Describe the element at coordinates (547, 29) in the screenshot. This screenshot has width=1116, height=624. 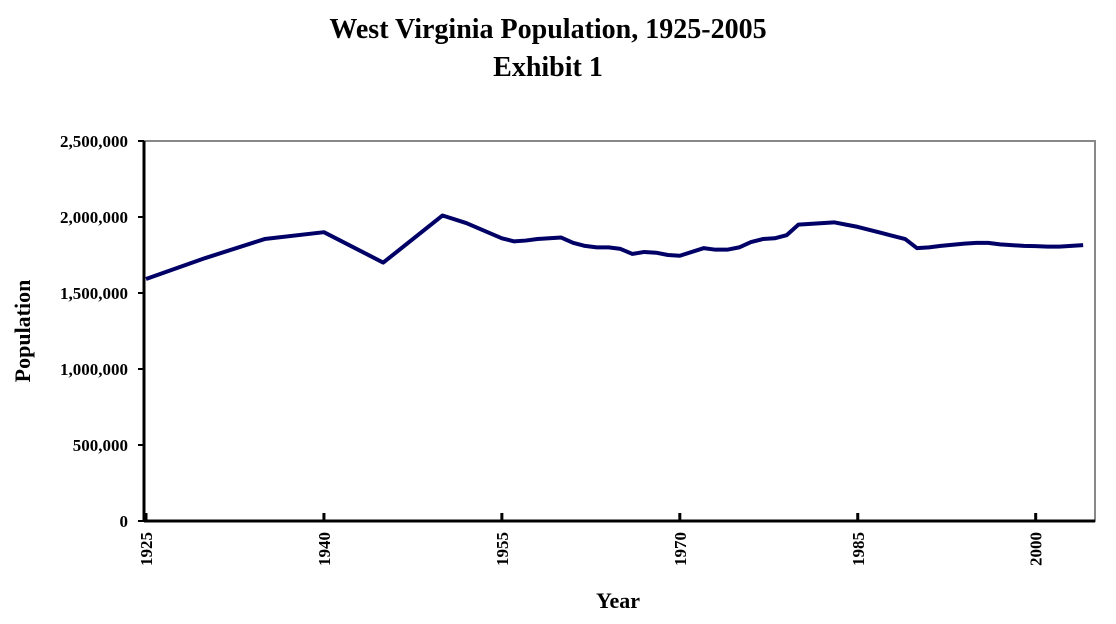
I see `chart-title: West Virginia Population, 1925-2005` at that location.